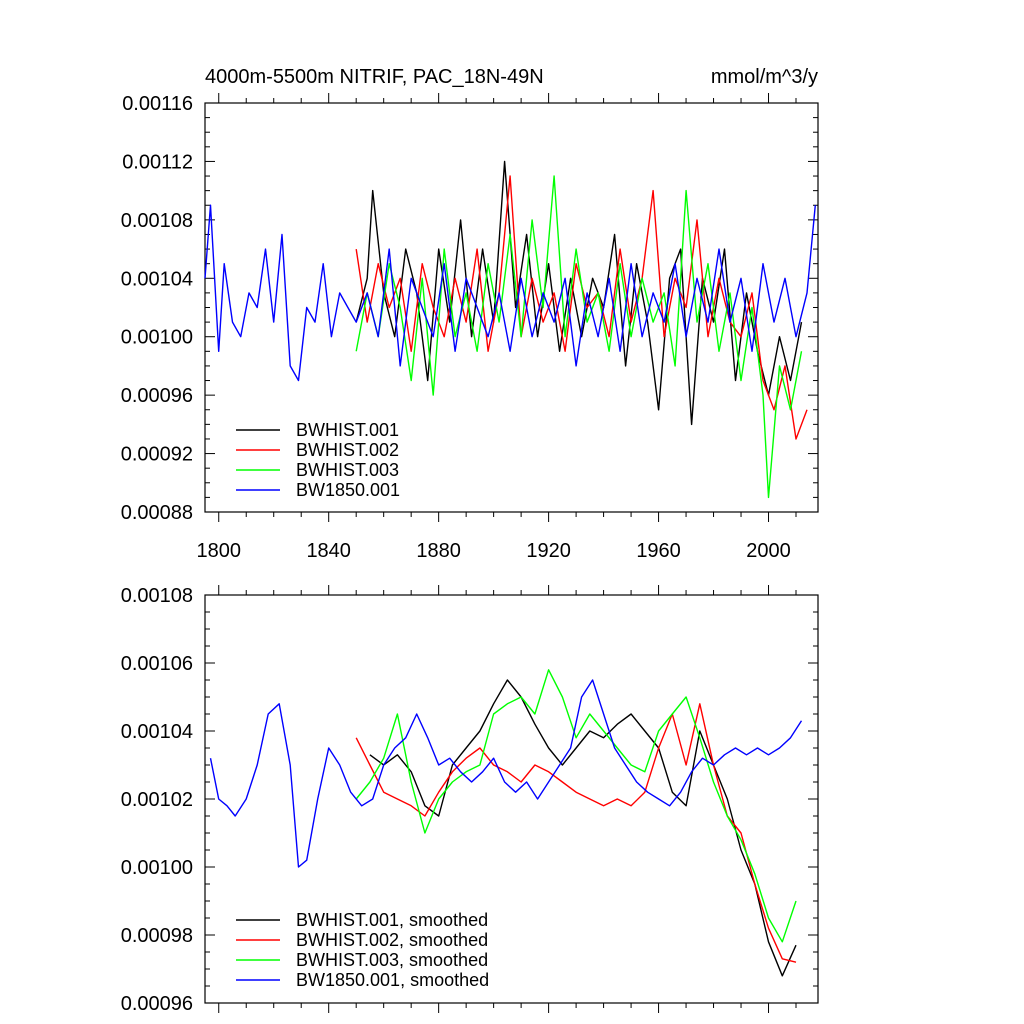  I want to click on y-tick-label: 0.00106, so click(157, 664).